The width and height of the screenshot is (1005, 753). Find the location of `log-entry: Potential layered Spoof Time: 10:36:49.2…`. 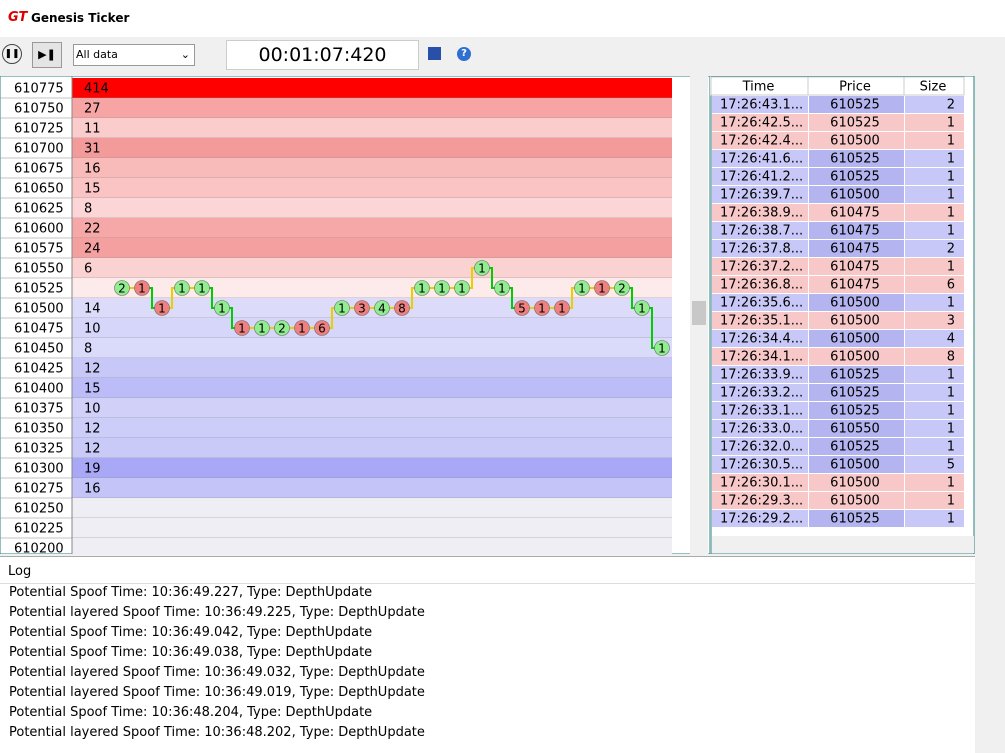

log-entry: Potential layered Spoof Time: 10:36:49.2… is located at coordinates (217, 612).